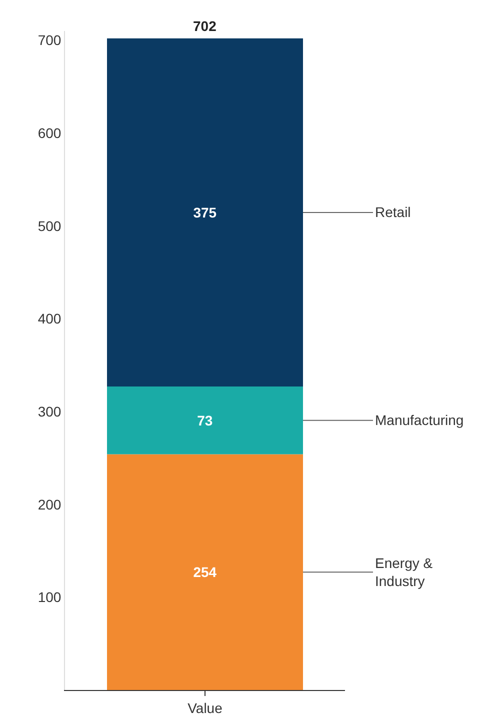  Describe the element at coordinates (205, 708) in the screenshot. I see `x-tick-label: Value` at that location.